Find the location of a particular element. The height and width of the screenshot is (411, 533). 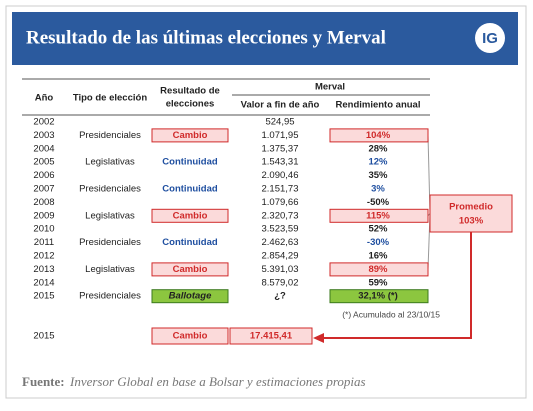

cell-value: 1.543,31 is located at coordinates (280, 162).